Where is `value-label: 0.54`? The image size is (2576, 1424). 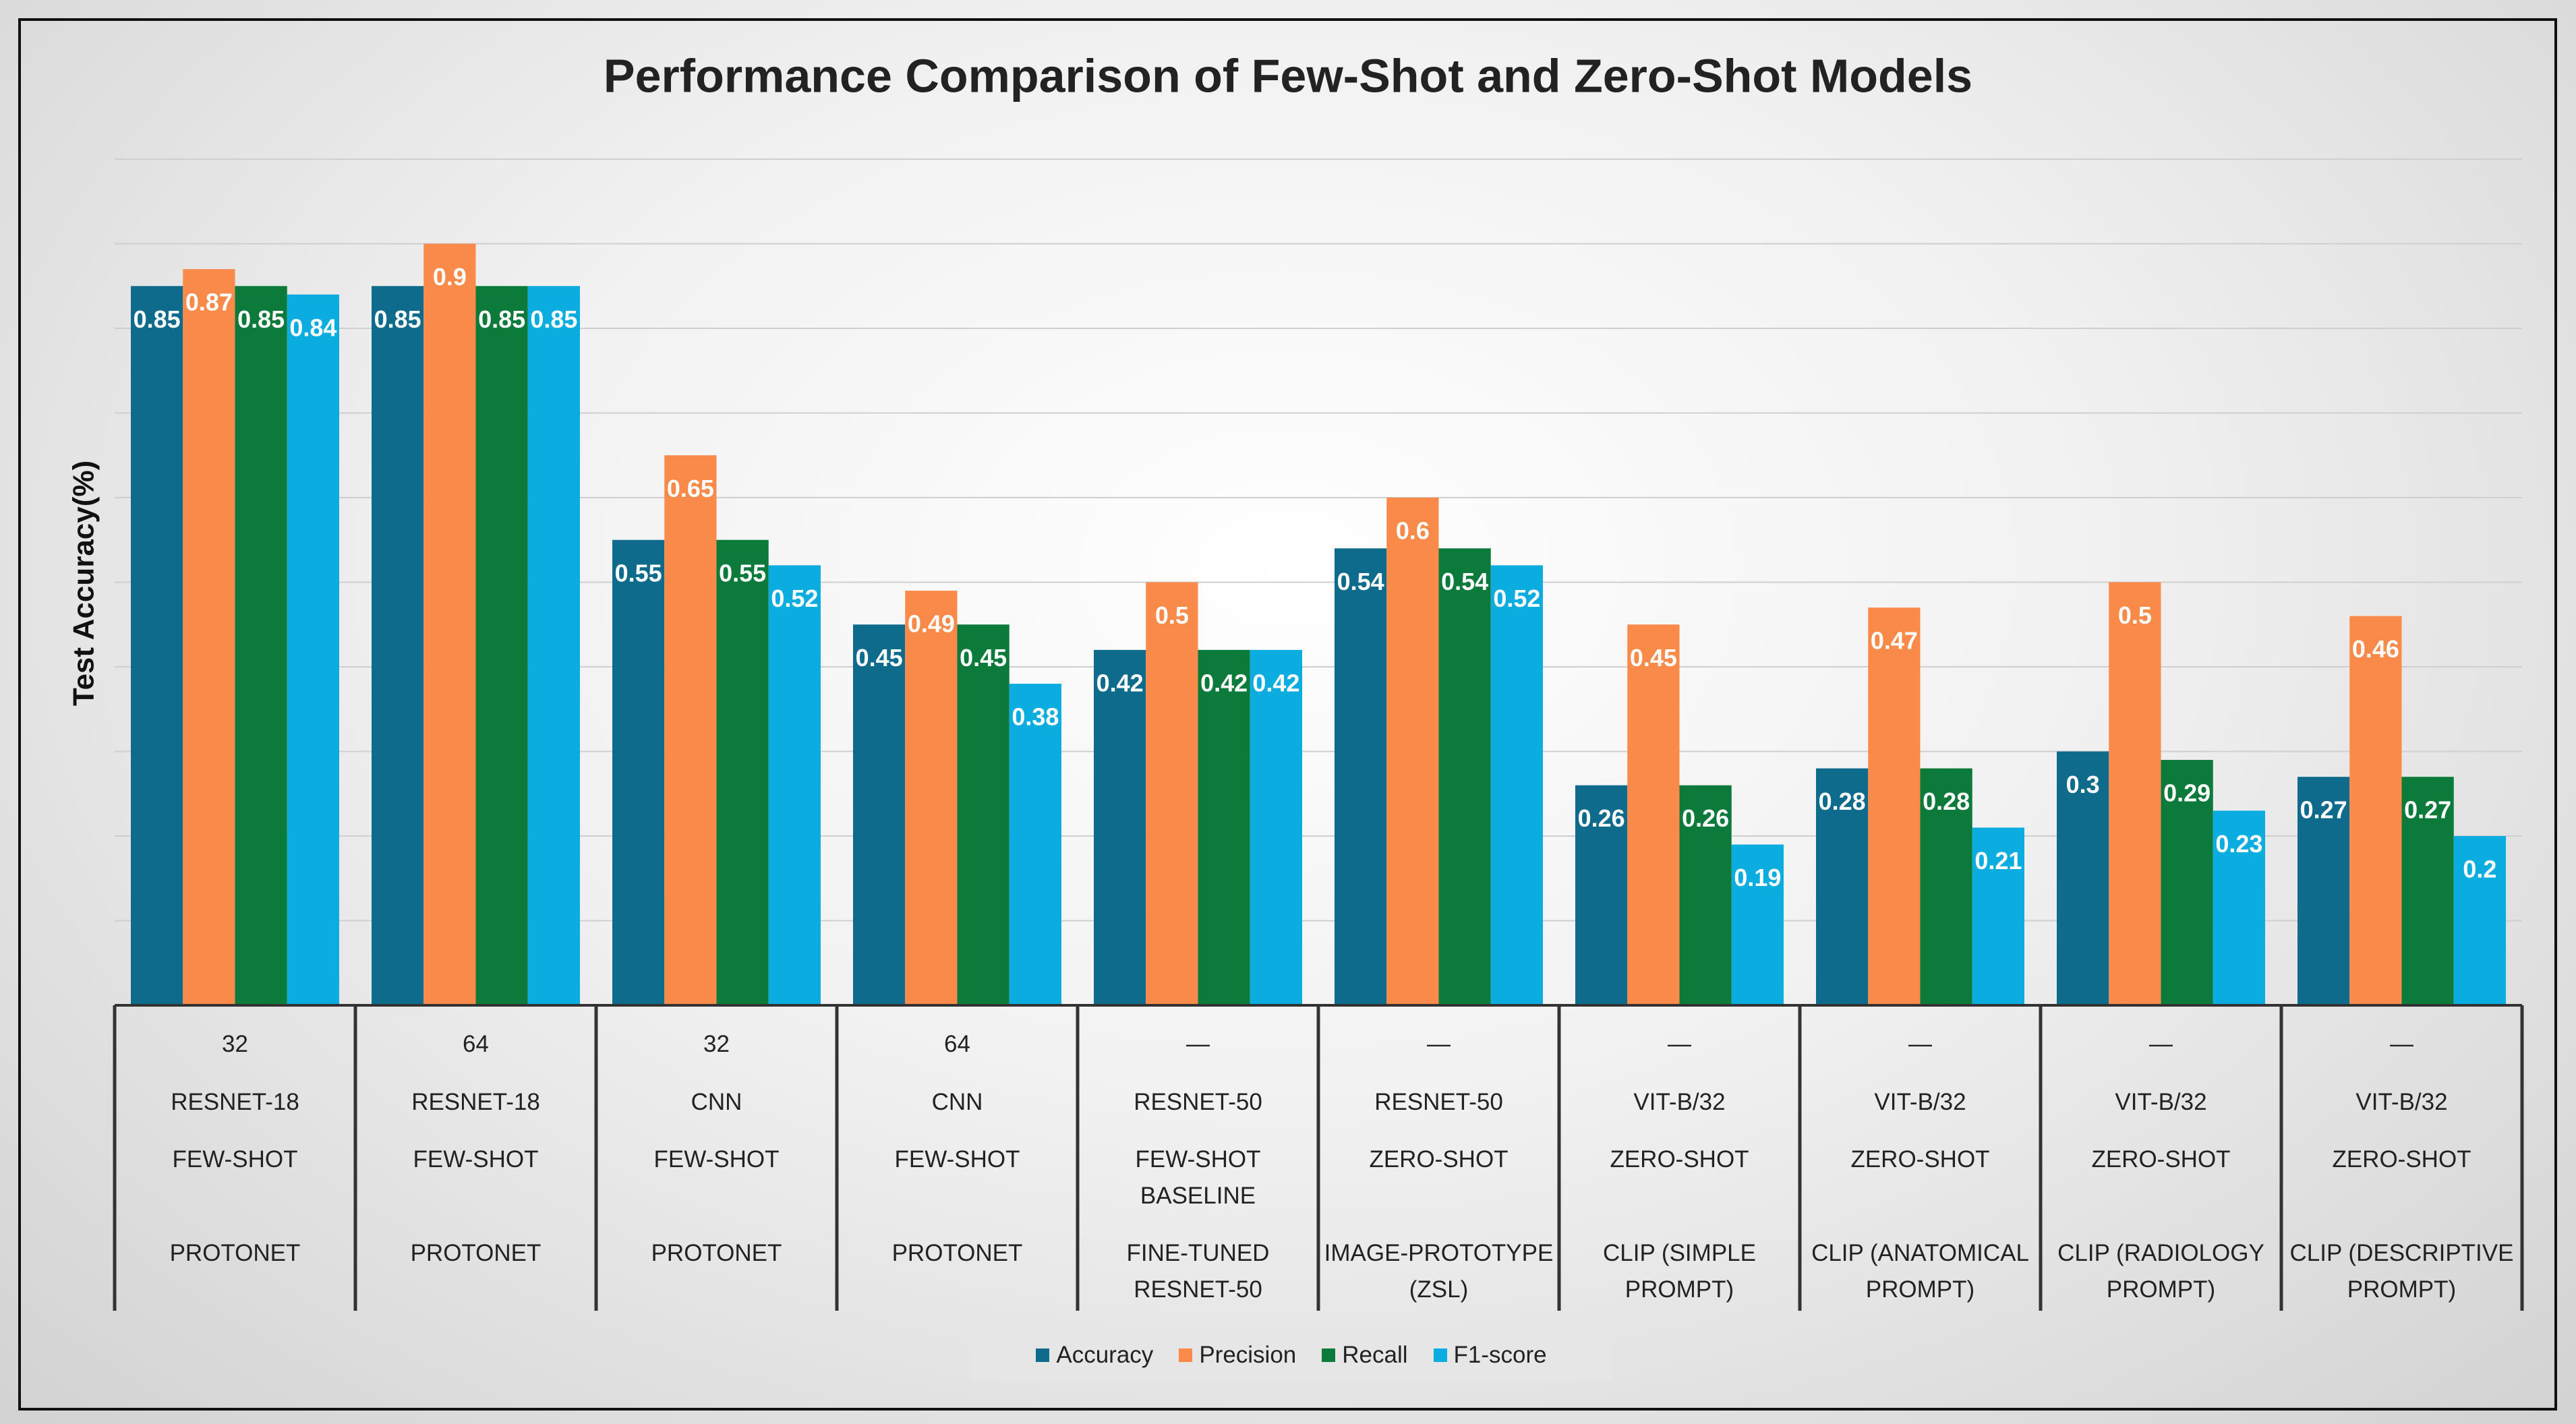
value-label: 0.54 is located at coordinates (1464, 581).